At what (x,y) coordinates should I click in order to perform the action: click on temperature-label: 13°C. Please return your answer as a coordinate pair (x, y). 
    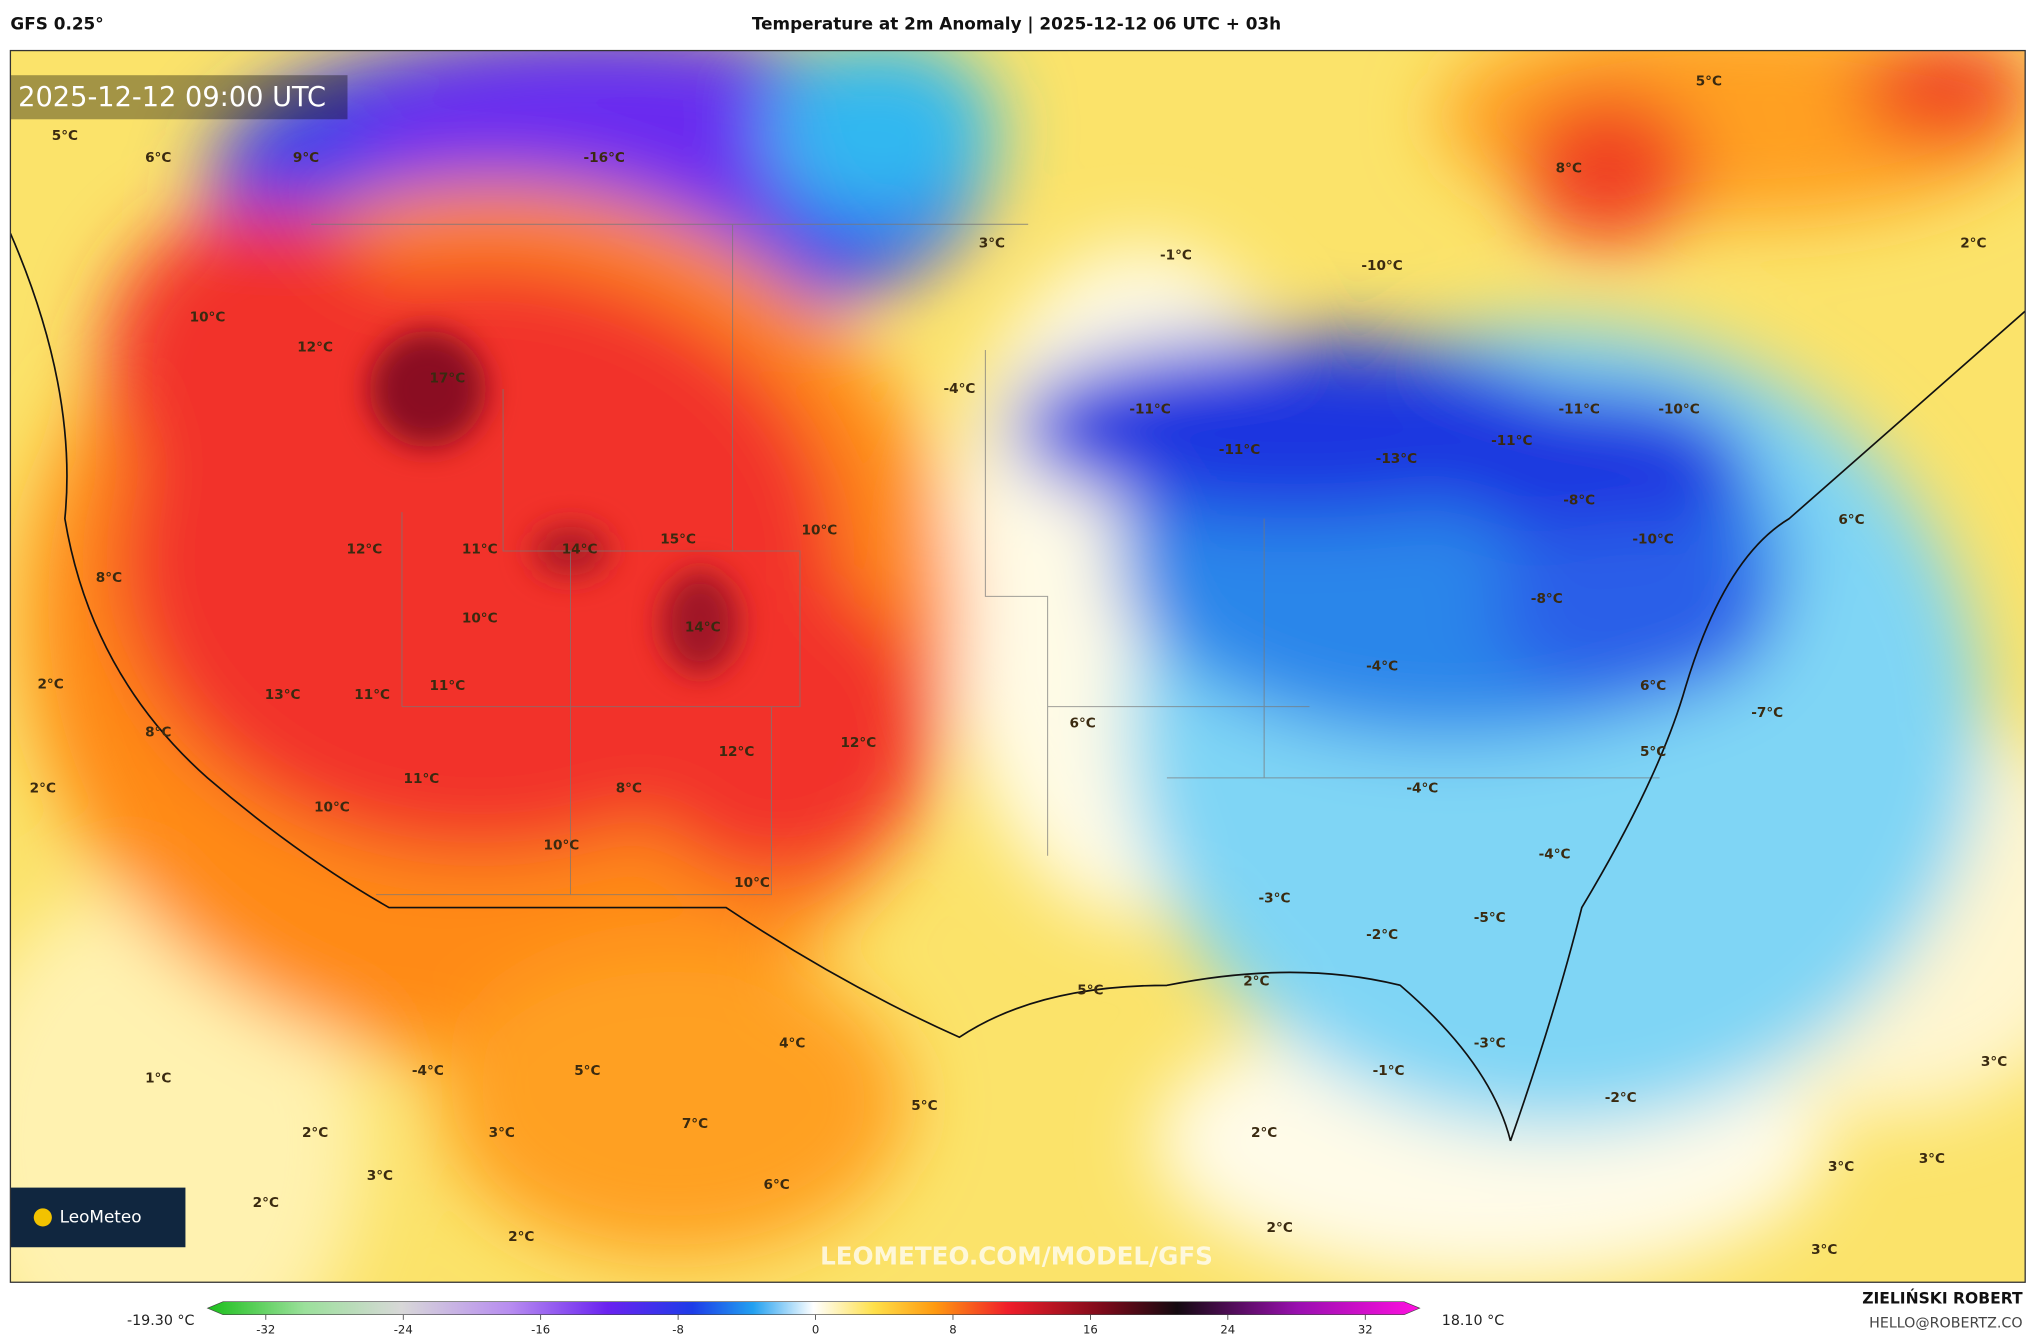
    Looking at the image, I should click on (283, 695).